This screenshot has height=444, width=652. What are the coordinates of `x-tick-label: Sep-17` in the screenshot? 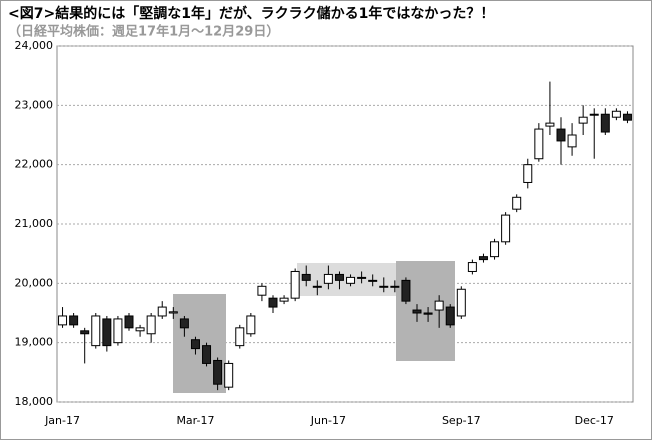 It's located at (461, 420).